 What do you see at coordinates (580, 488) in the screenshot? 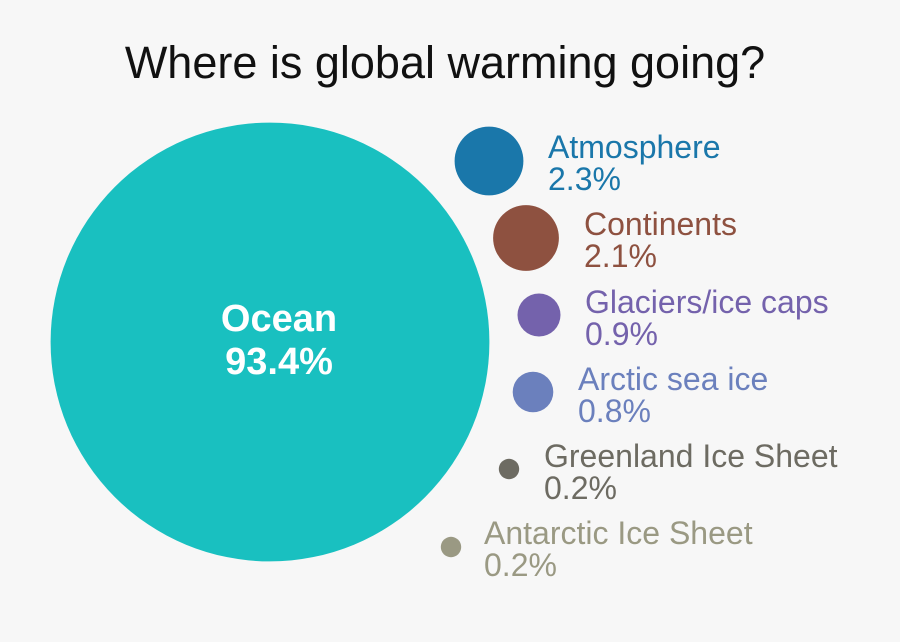
I see `label-value-greenland-ice-sheet: 0.2%` at bounding box center [580, 488].